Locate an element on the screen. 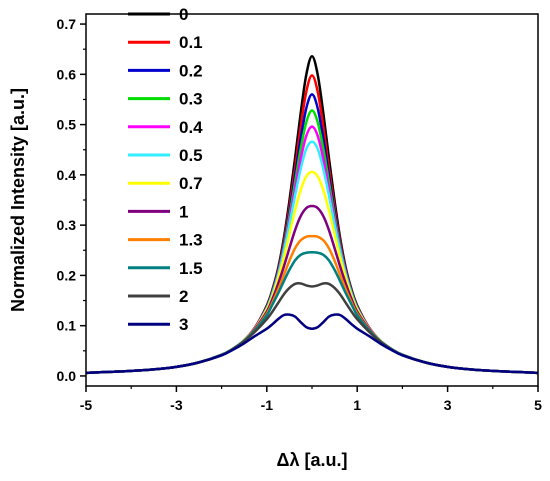 The width and height of the screenshot is (550, 481). legend-label: 0.3 is located at coordinates (191, 99).